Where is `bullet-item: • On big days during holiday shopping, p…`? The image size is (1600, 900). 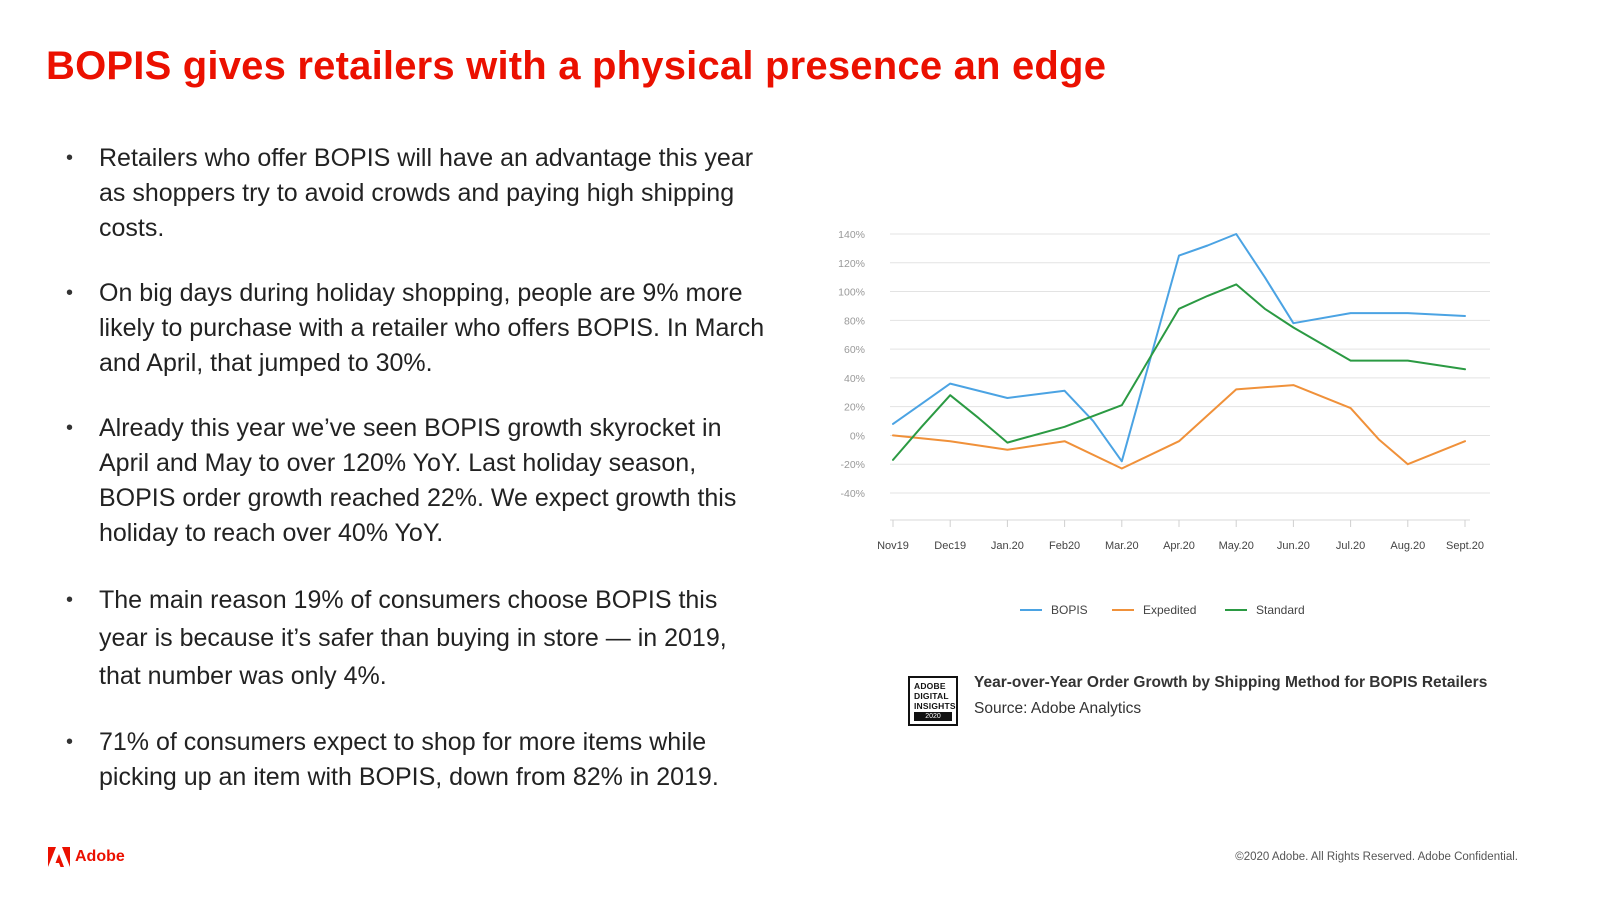
bullet-item: • On big days during holiday shopping, p… is located at coordinates (416, 328).